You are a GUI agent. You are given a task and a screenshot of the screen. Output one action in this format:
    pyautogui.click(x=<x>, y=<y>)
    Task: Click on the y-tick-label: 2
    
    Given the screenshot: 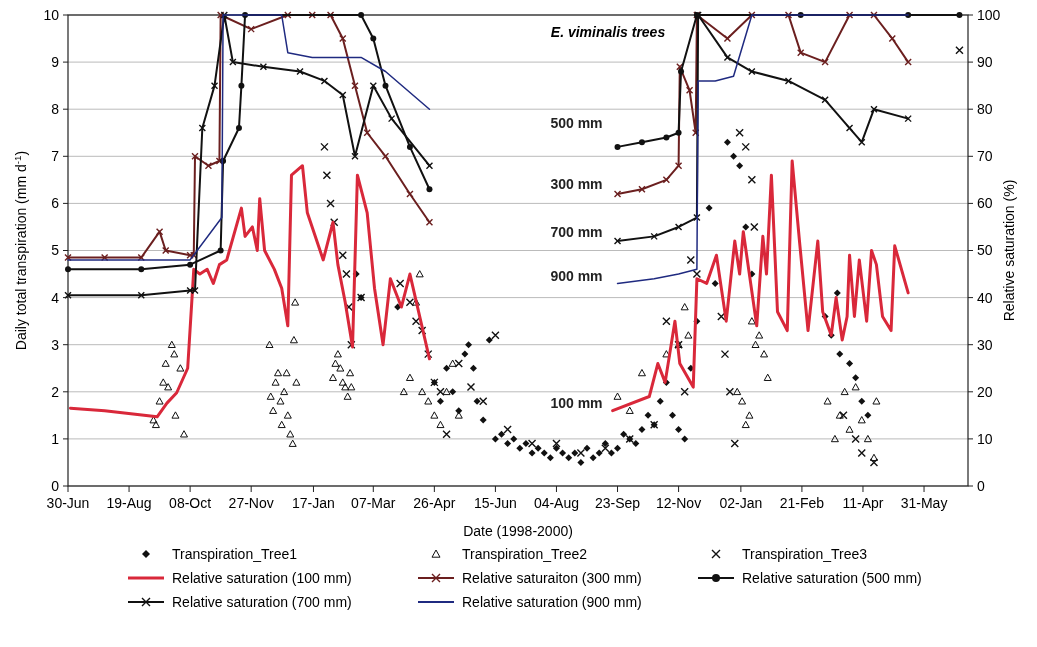 What is the action you would take?
    pyautogui.click(x=55, y=391)
    